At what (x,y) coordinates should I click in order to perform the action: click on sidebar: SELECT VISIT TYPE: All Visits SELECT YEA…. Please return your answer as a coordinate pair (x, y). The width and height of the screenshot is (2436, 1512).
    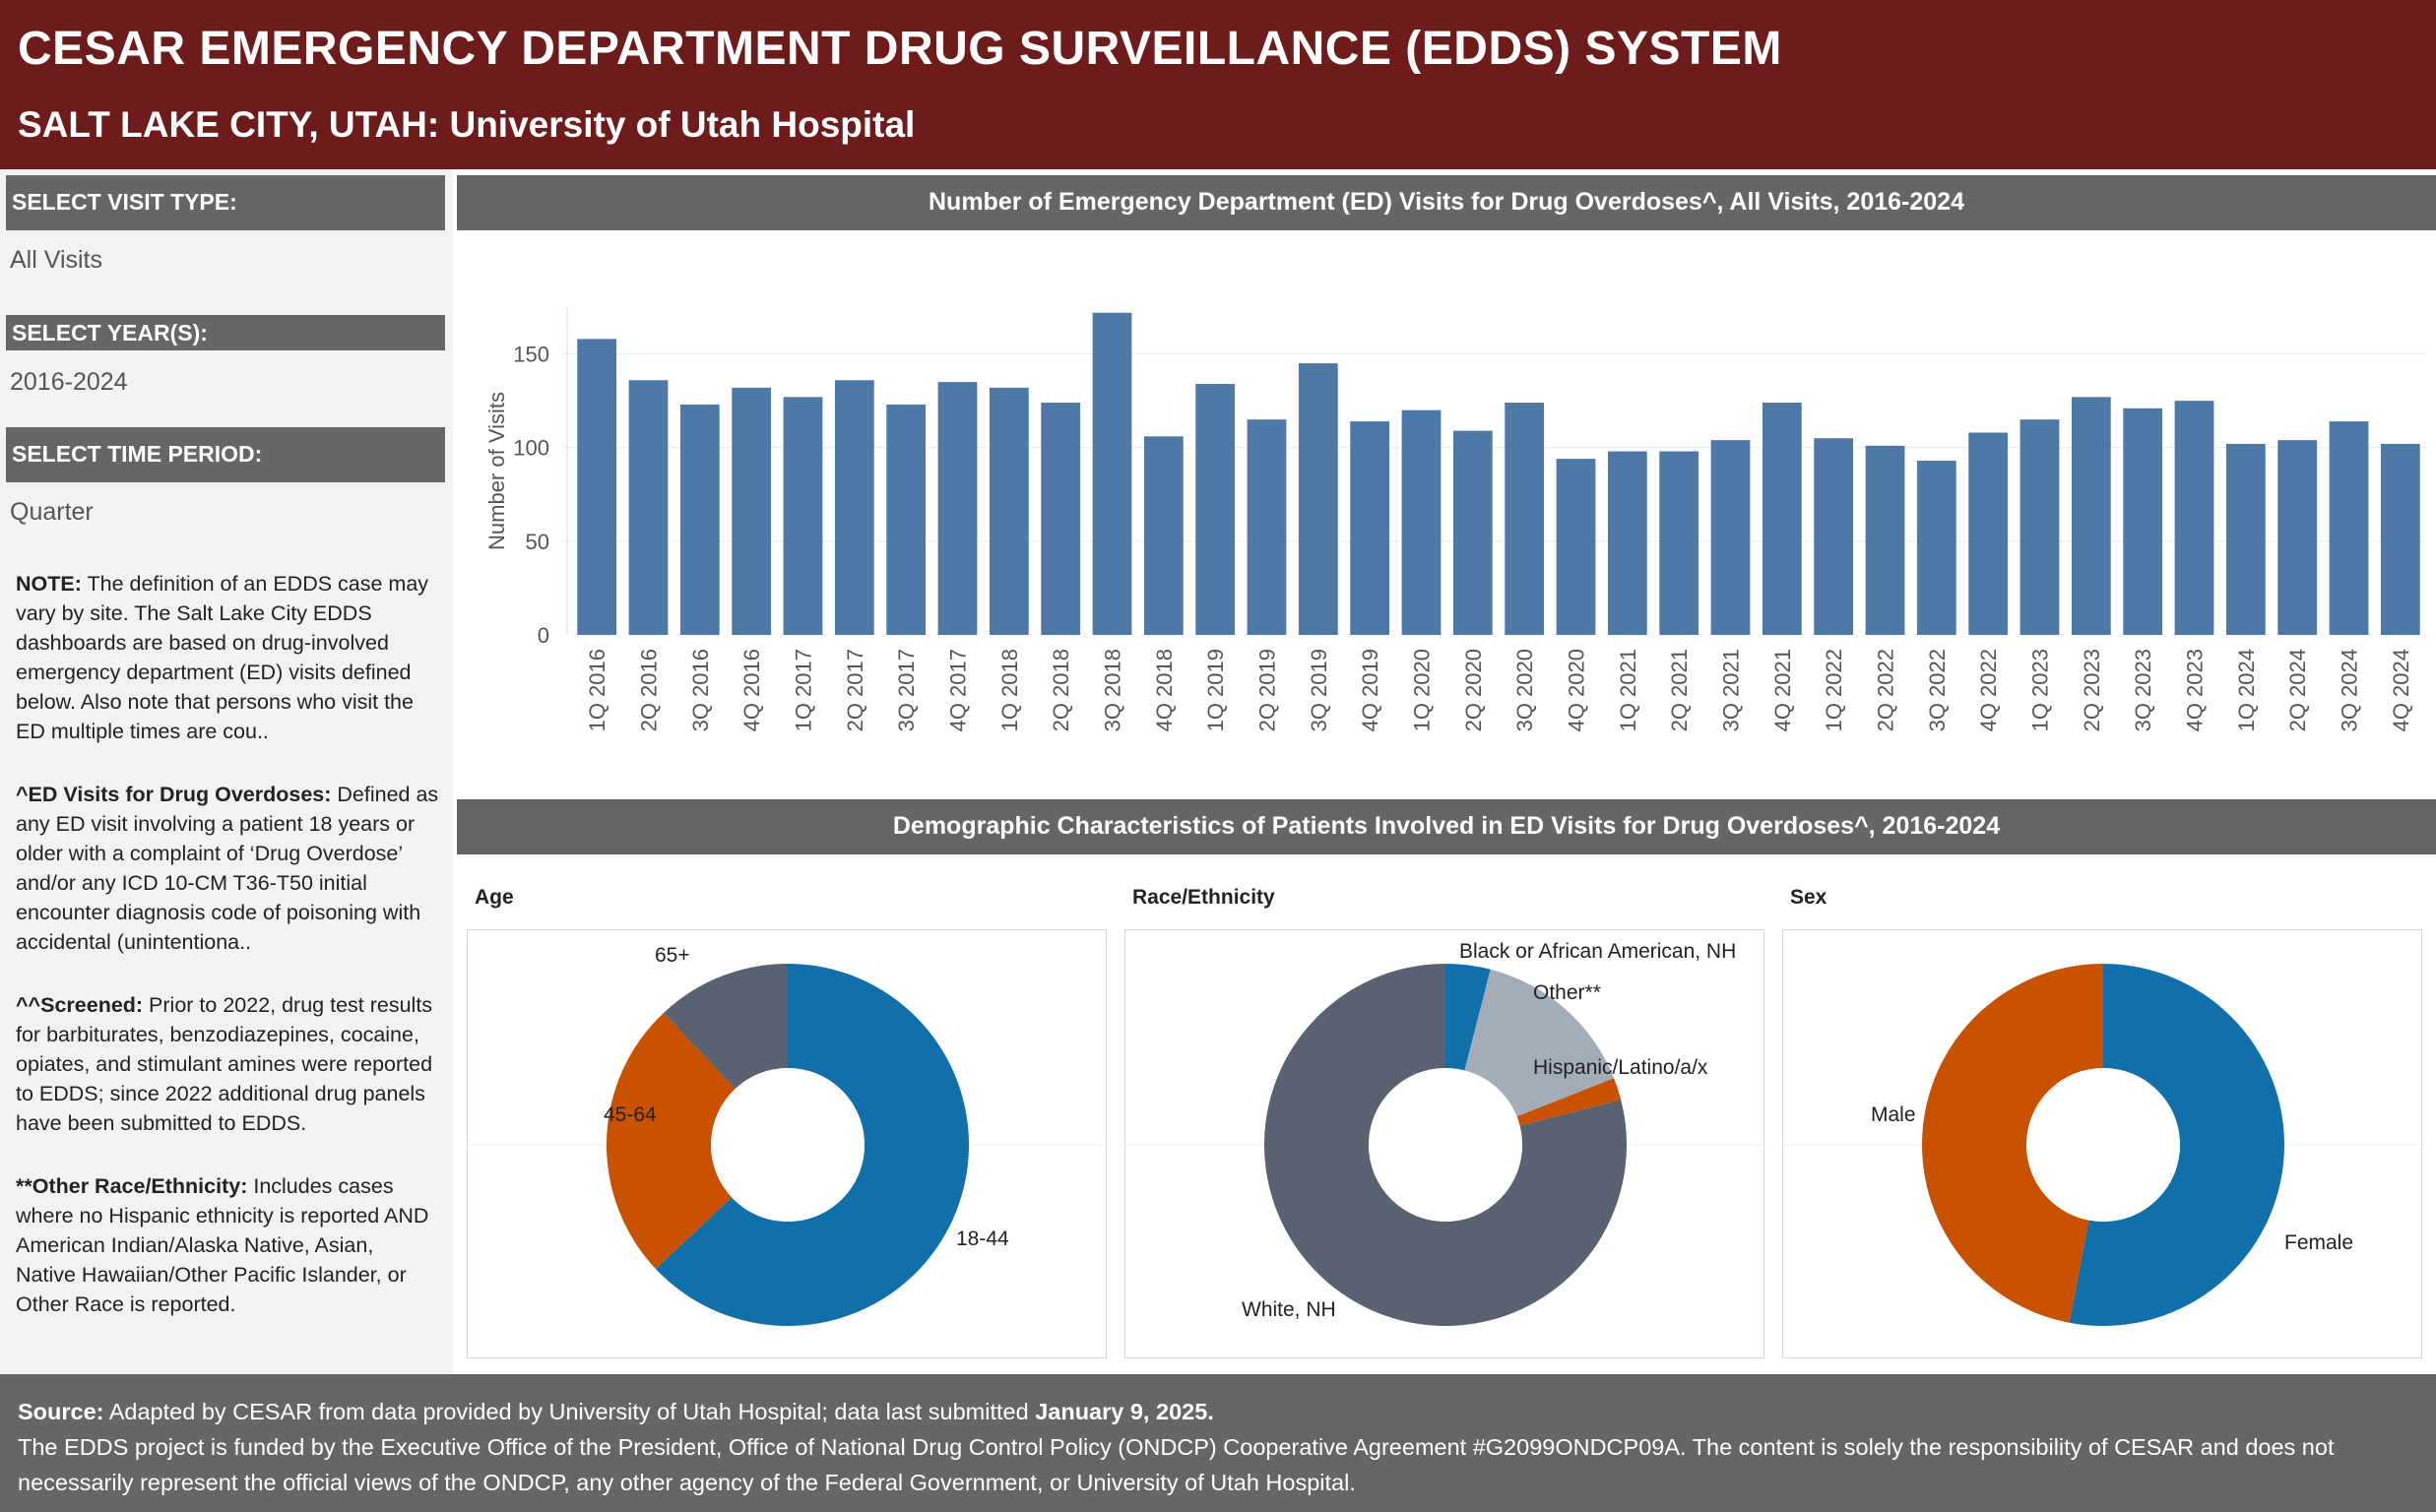
    Looking at the image, I should click on (226, 771).